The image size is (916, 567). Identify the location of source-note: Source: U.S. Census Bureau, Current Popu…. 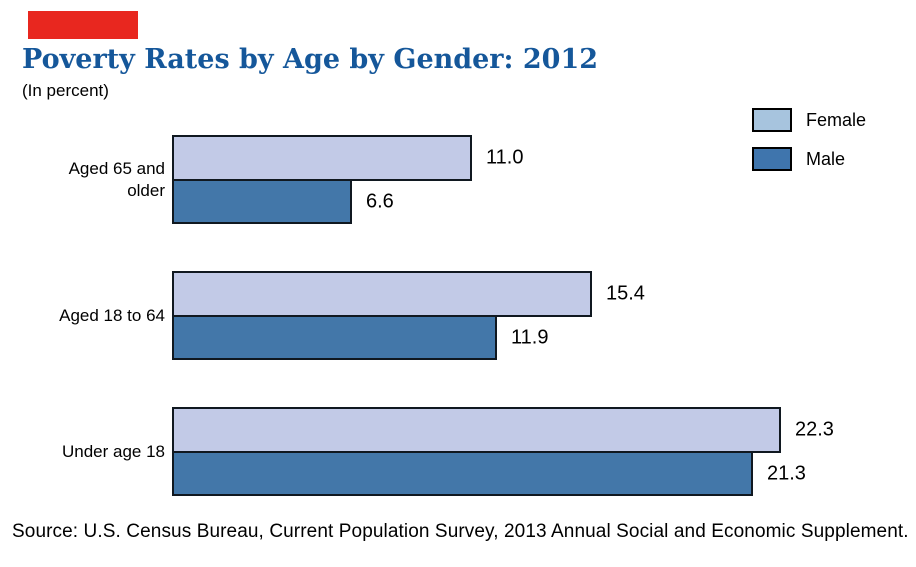
(460, 531).